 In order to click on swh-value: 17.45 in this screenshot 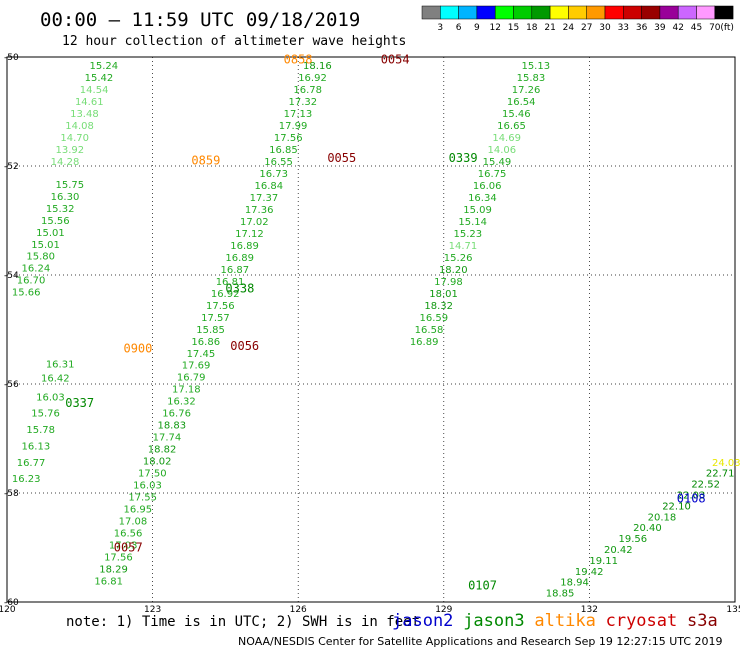, I will do `click(201, 354)`.